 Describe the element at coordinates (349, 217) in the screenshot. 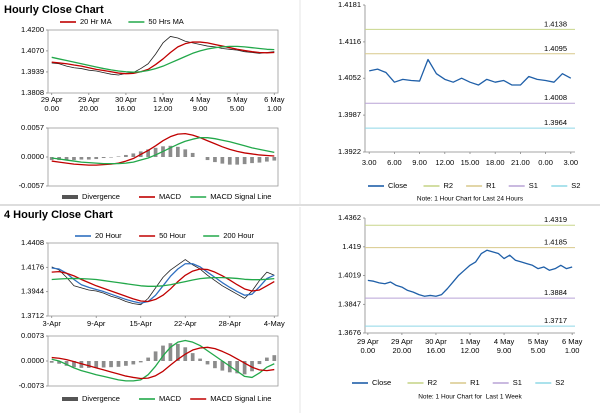

I see `y-tick-label: 1.4362` at that location.